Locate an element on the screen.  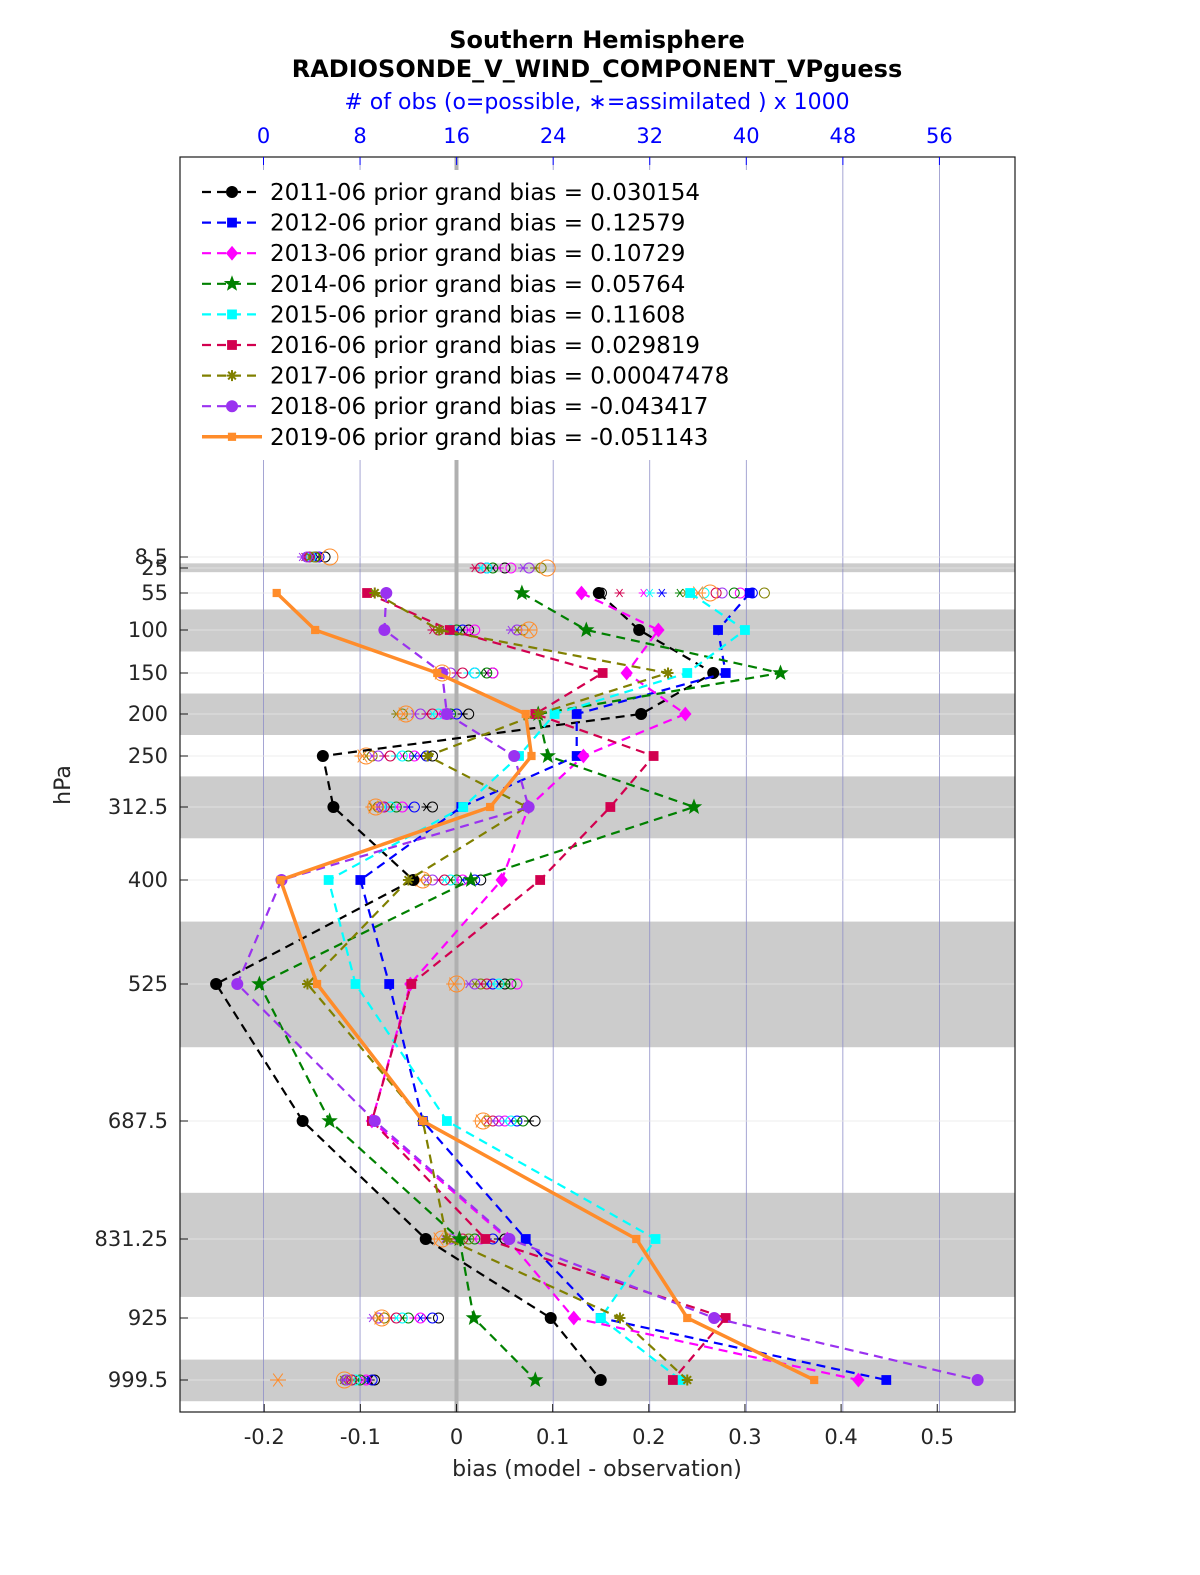
y-tick-label: 200 is located at coordinates (148, 714).